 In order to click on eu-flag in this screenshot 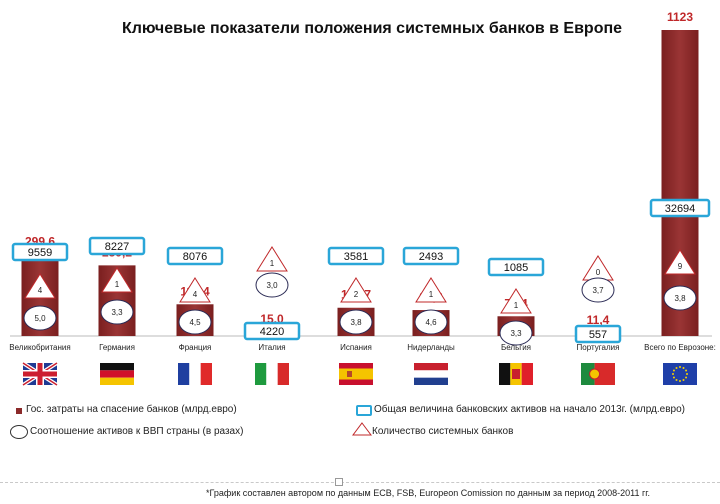, I will do `click(680, 374)`.